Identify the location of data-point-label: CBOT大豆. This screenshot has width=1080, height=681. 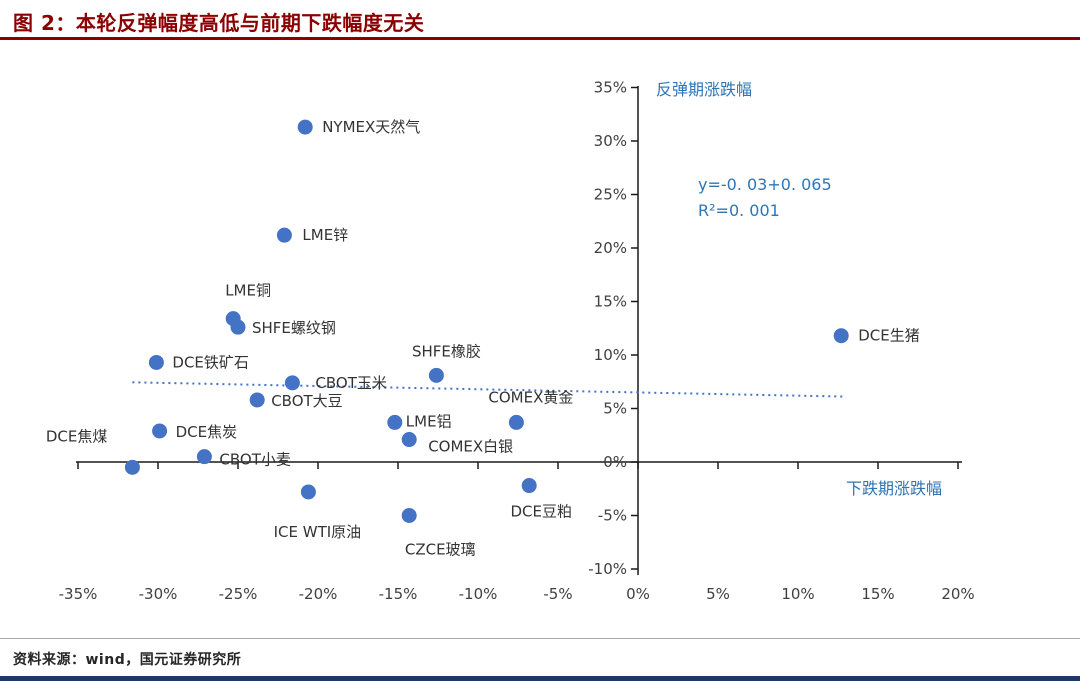
(306, 401).